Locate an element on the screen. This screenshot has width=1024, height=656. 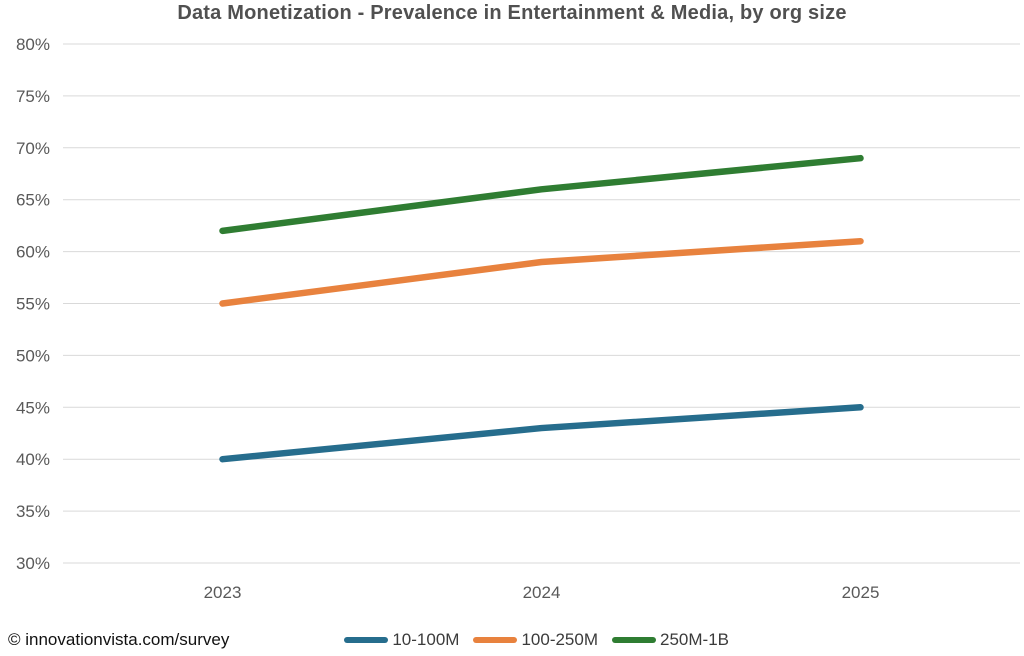
x-tick-label: 2025 is located at coordinates (861, 592).